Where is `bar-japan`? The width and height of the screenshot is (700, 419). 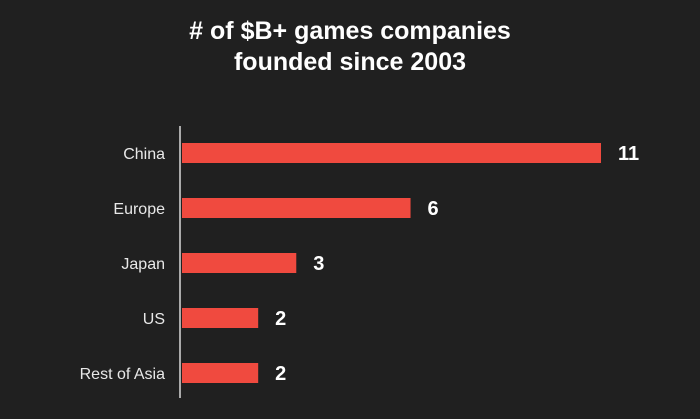
bar-japan is located at coordinates (239, 263).